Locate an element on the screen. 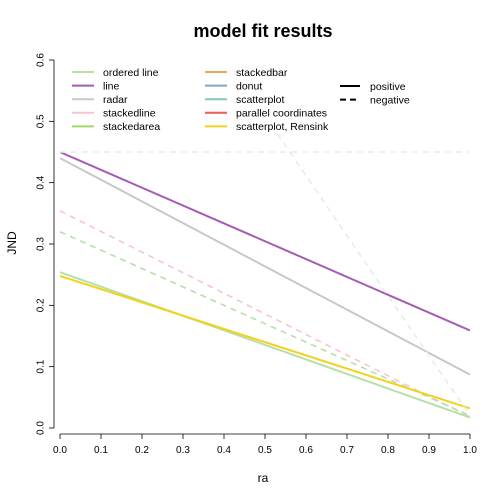 Image resolution: width=500 pixels, height=500 pixels. x-tick-label: 0.7 is located at coordinates (347, 450).